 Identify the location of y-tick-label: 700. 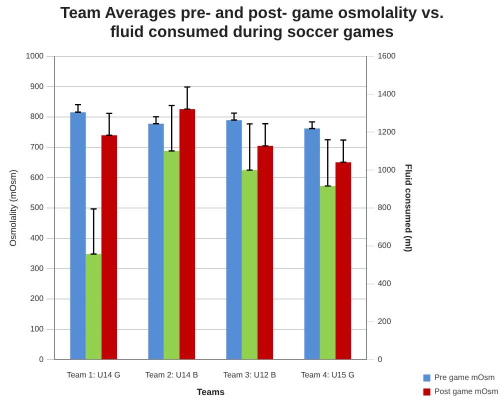
(37, 147).